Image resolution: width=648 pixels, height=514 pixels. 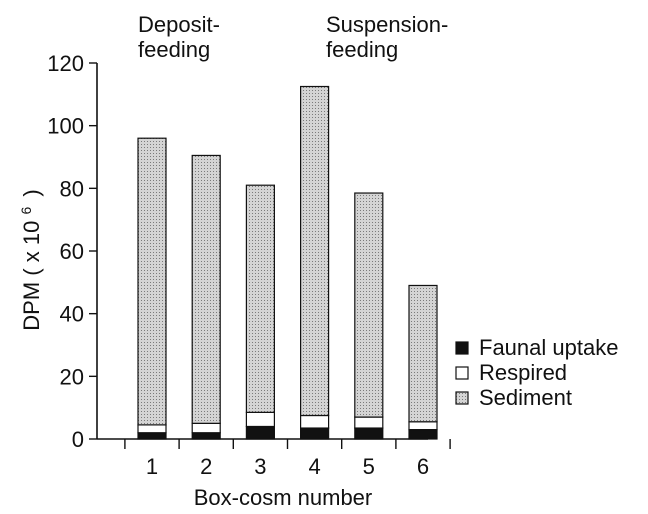 What do you see at coordinates (72, 376) in the screenshot?
I see `y-tick-label: 20` at bounding box center [72, 376].